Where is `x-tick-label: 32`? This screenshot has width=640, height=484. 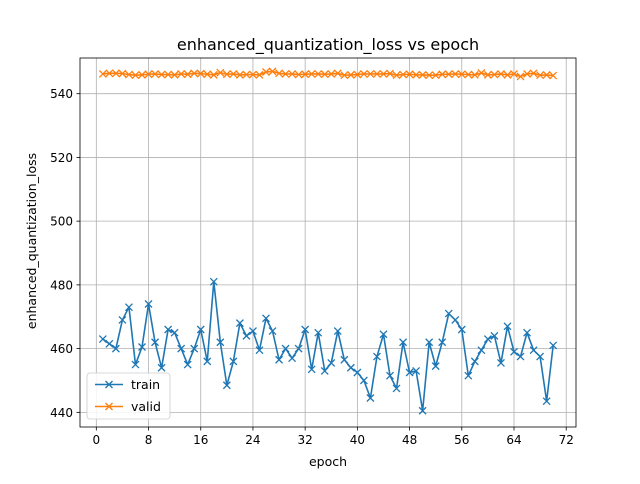 x-tick-label: 32 is located at coordinates (305, 440).